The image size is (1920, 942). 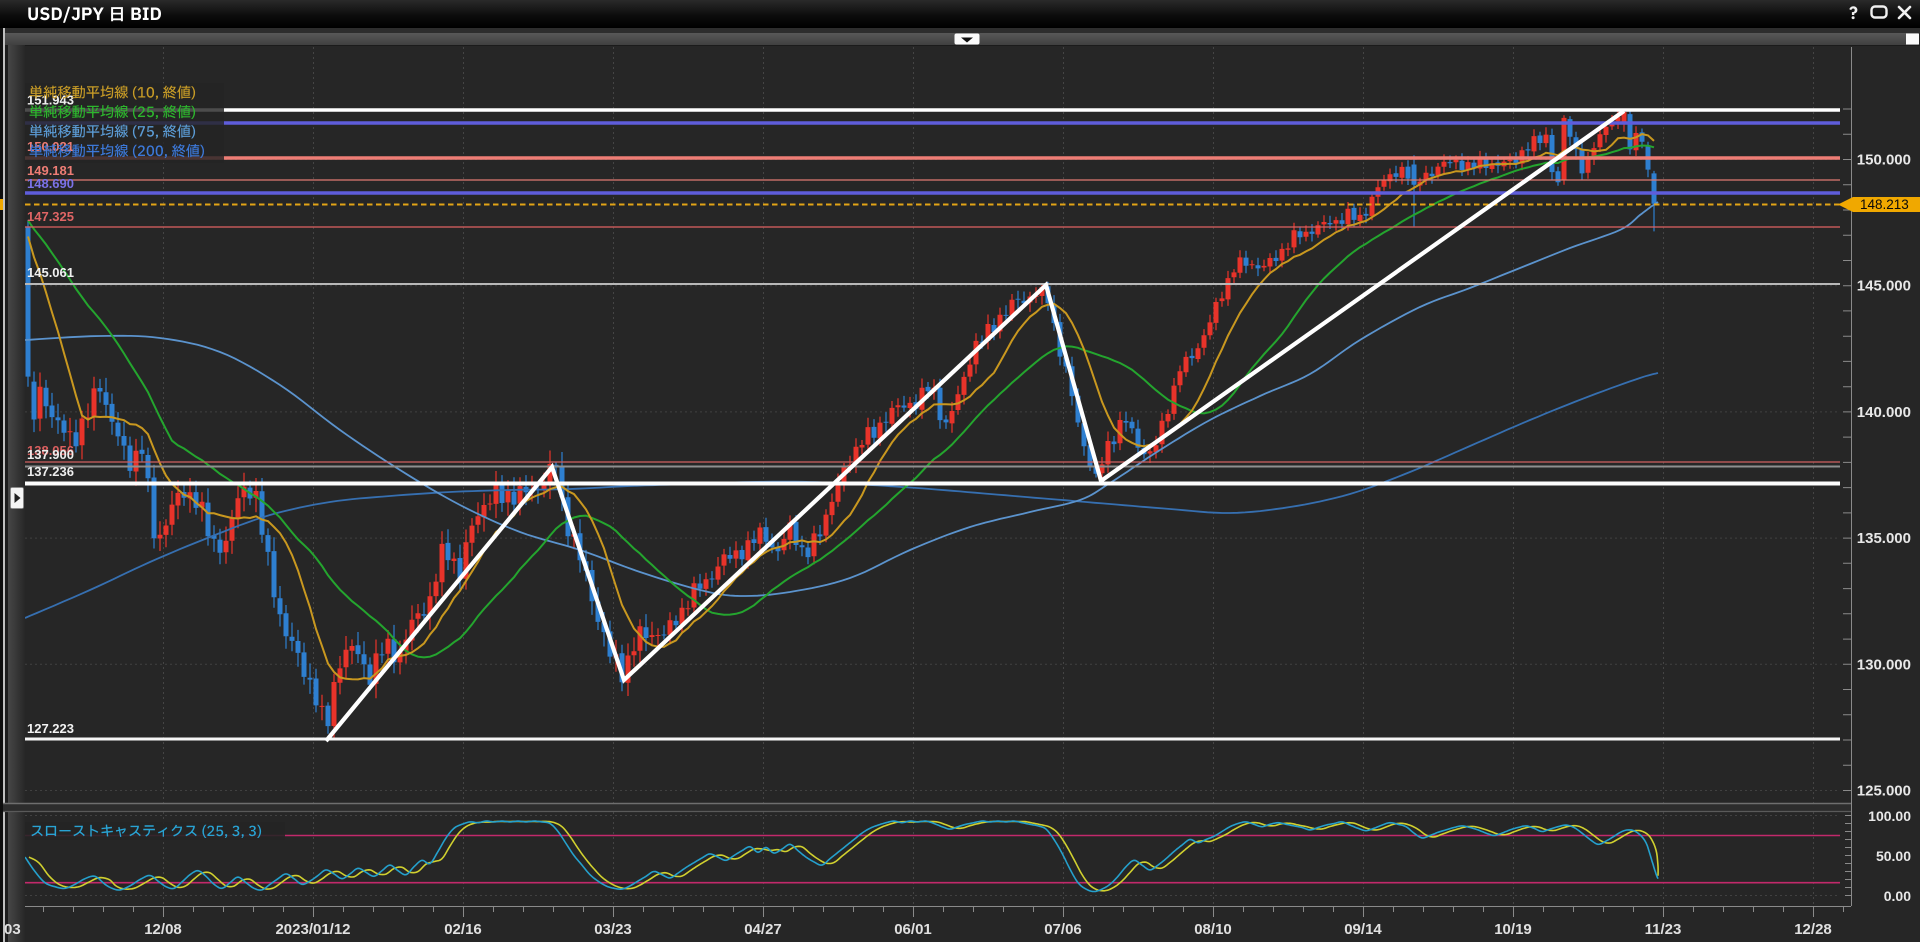 What do you see at coordinates (1884, 412) in the screenshot?
I see `svg-text: 140.000` at bounding box center [1884, 412].